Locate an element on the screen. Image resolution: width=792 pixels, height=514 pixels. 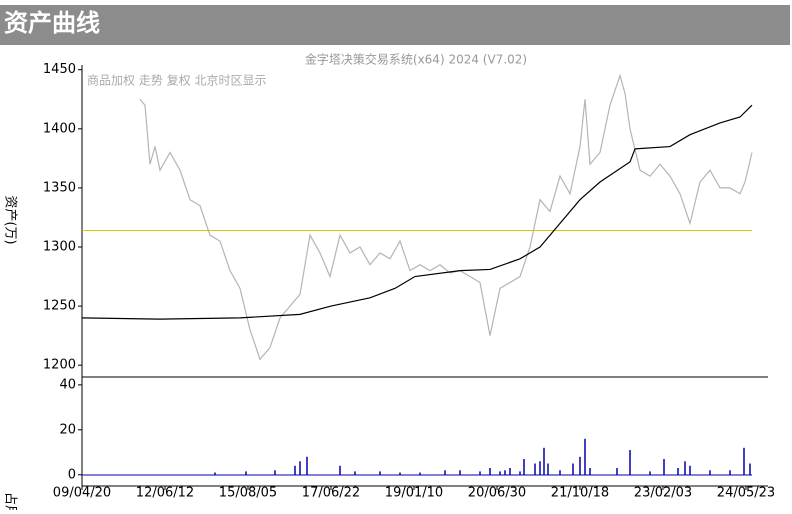
x-tick-label: 19/01/10 is located at coordinates (414, 493).